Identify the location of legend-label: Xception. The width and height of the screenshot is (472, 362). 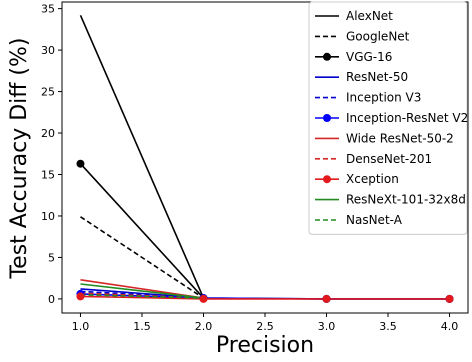
(372, 179).